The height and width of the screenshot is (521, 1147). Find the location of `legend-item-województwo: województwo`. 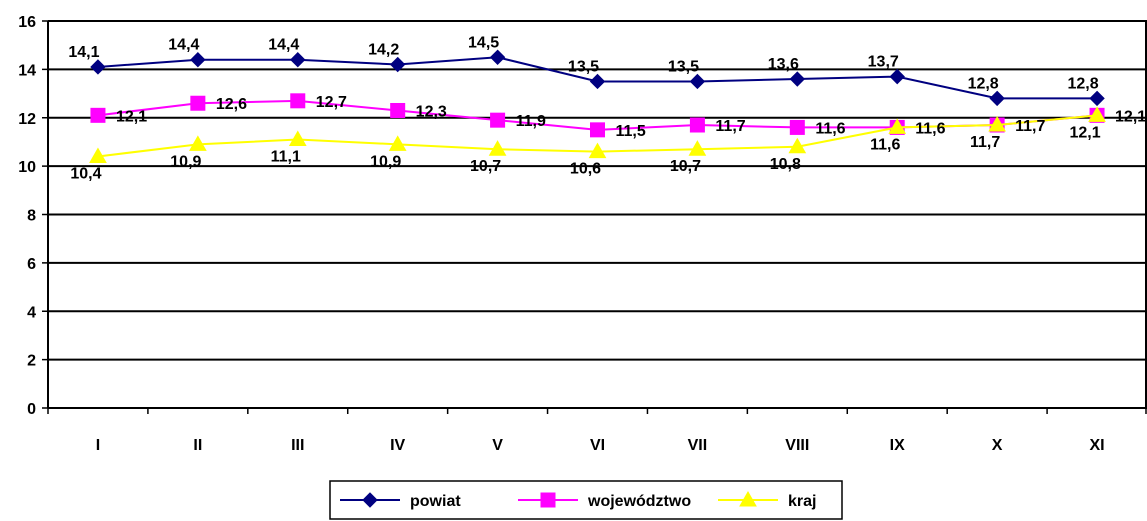

legend-item-województwo: województwo is located at coordinates (604, 501).